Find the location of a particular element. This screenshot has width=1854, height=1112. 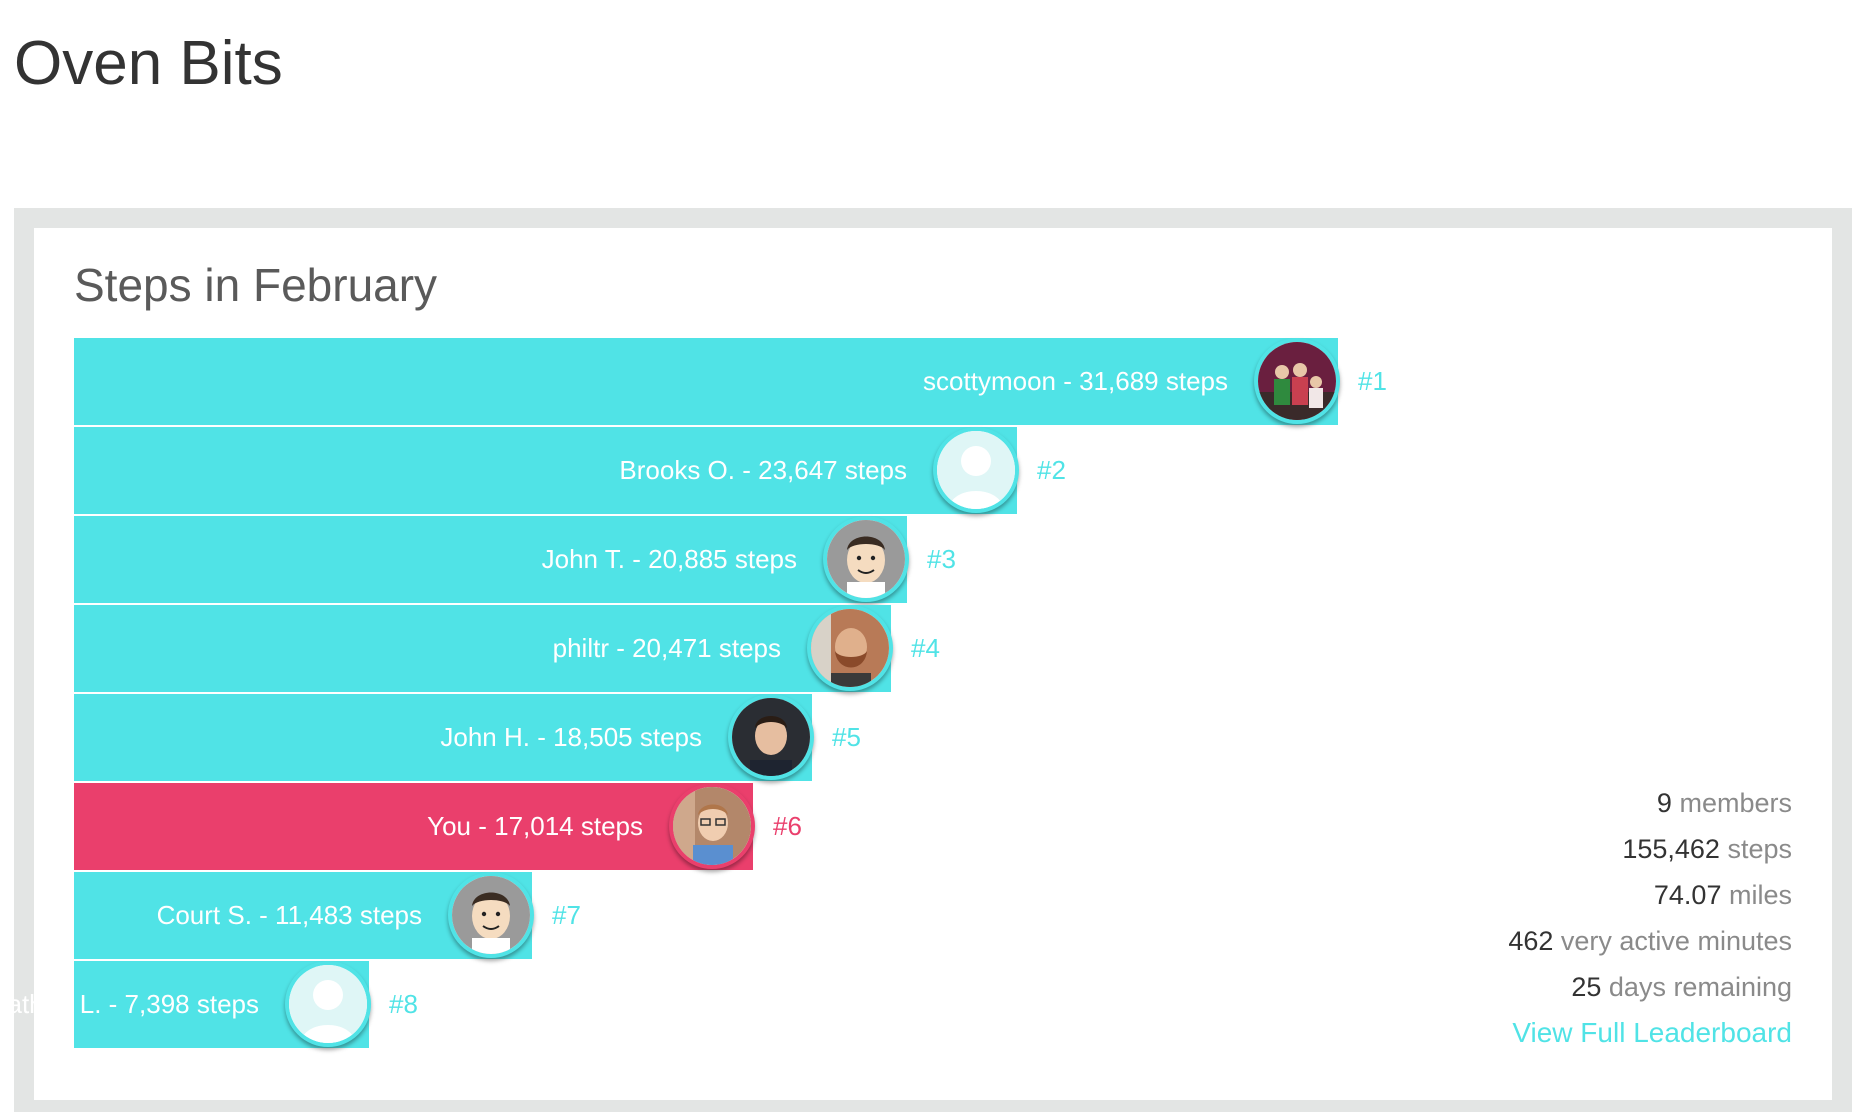

leaderboard-row: Court S. - 11,483 steps #7 is located at coordinates (353, 915).